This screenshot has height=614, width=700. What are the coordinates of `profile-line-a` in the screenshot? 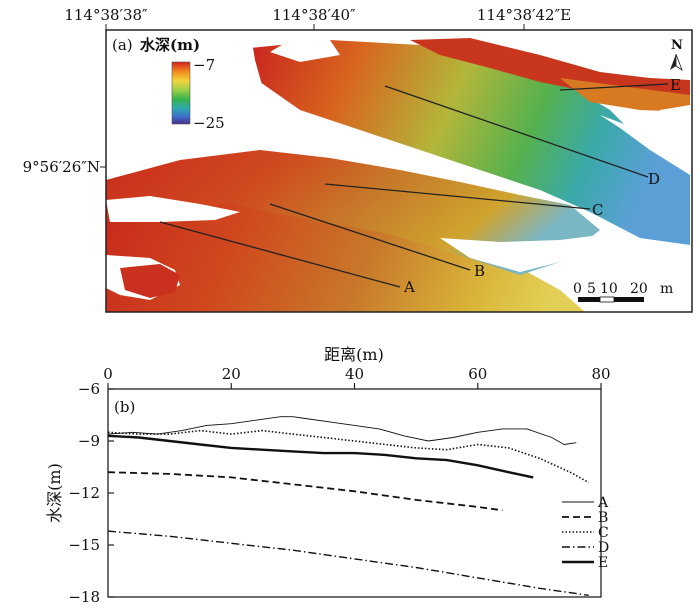 It's located at (280, 254).